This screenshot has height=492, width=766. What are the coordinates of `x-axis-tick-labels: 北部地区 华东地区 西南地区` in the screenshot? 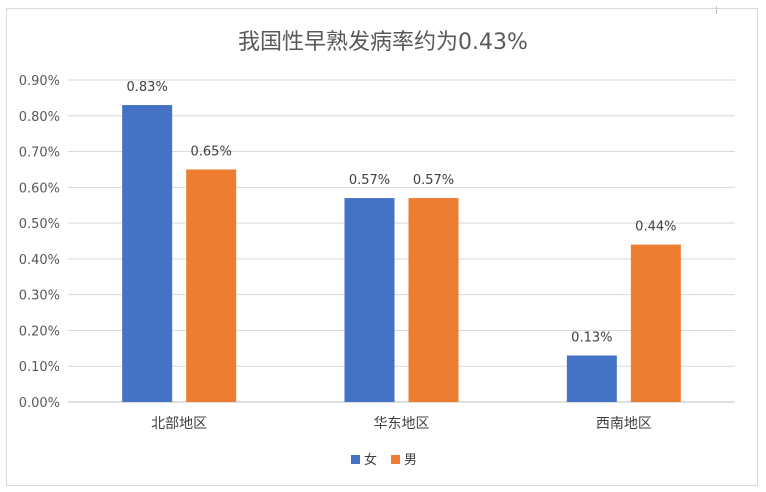 It's located at (401, 424).